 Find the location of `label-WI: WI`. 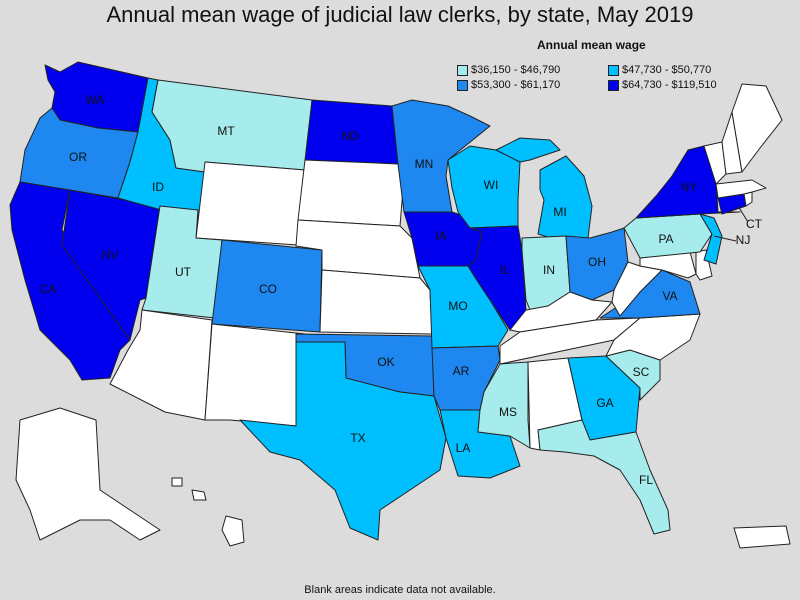

label-WI: WI is located at coordinates (491, 185).